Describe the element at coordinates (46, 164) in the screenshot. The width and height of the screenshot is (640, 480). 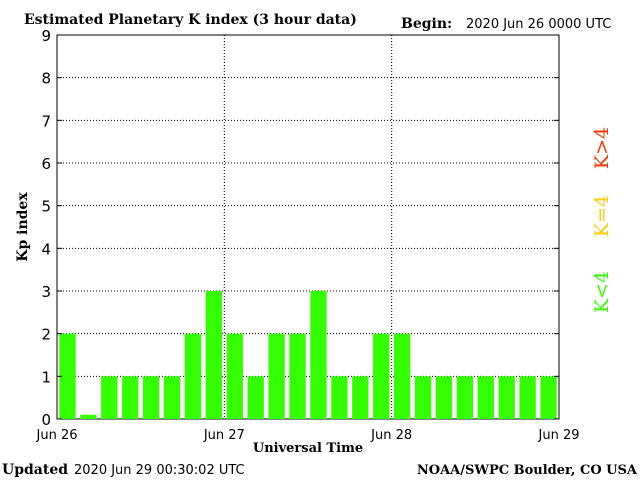
I see `y-tick-label: 6` at that location.